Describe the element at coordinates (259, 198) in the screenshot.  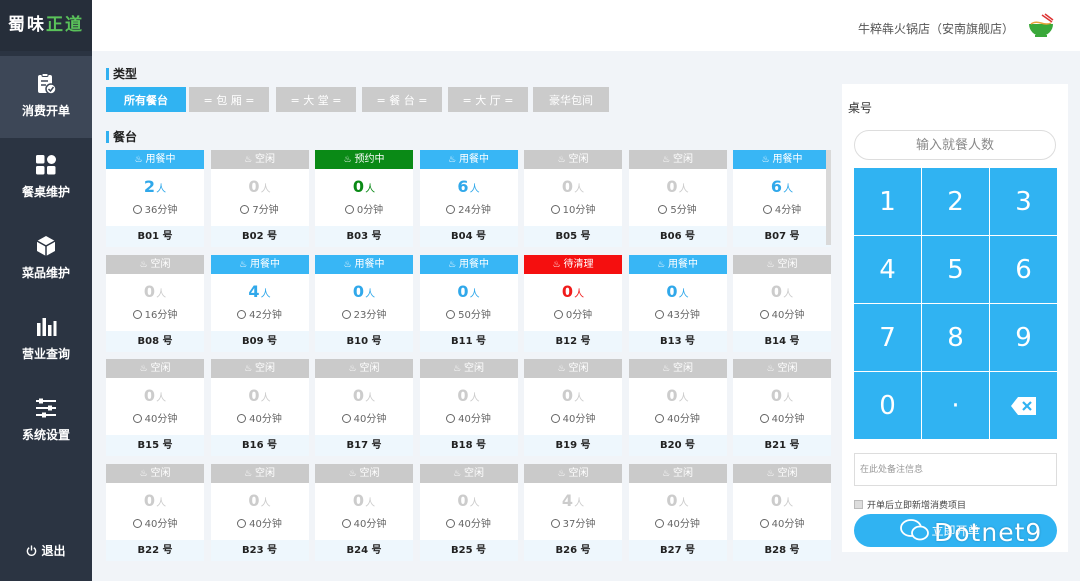
I see `table-card: ♨ 空闲 0人 7分钟 B02 号` at that location.